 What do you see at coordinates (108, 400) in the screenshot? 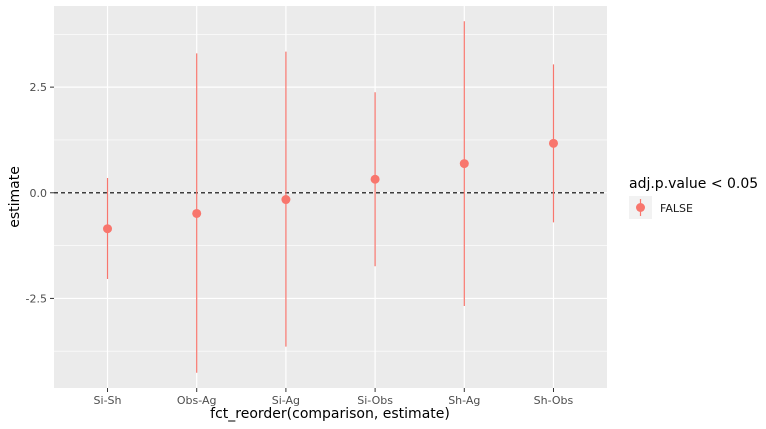
I see `x-tick-label: Si-Sh` at bounding box center [108, 400].